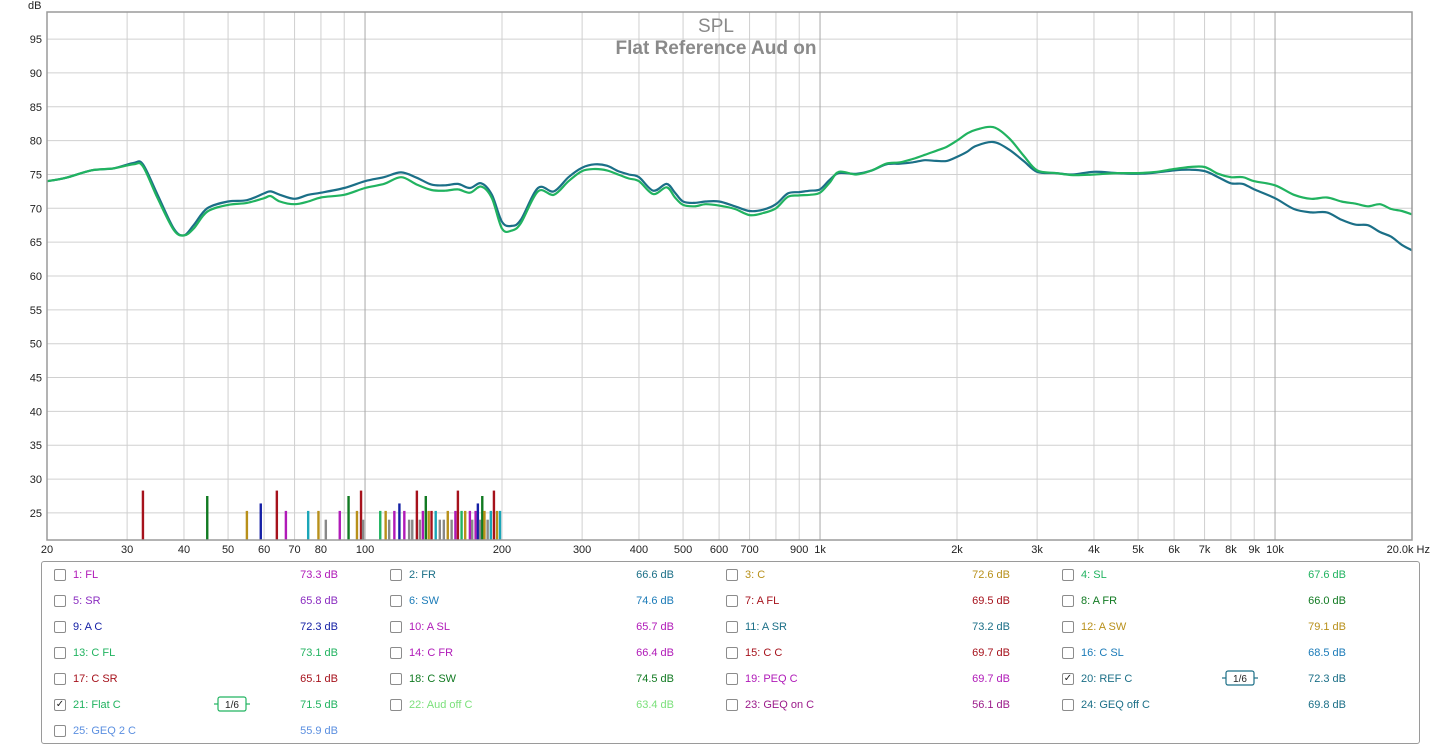 The image size is (1434, 747). I want to click on x-tick-label: 2k, so click(957, 550).